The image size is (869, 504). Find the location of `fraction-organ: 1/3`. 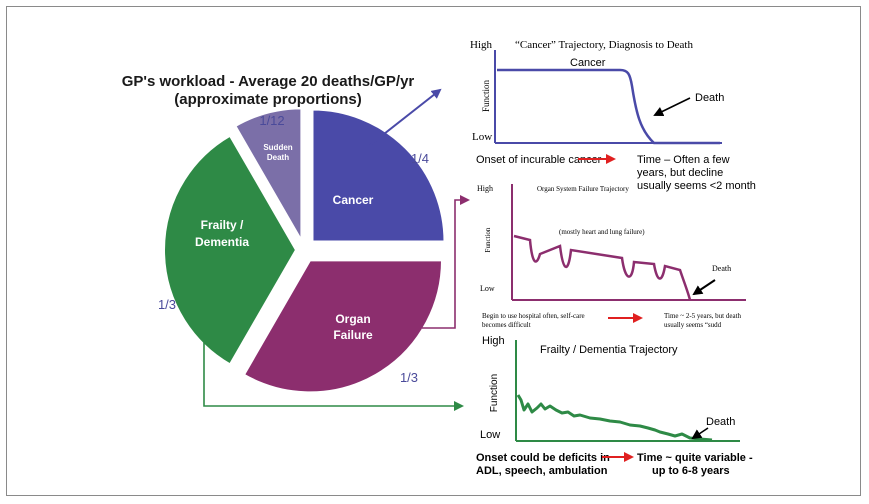

fraction-organ: 1/3 is located at coordinates (409, 377).